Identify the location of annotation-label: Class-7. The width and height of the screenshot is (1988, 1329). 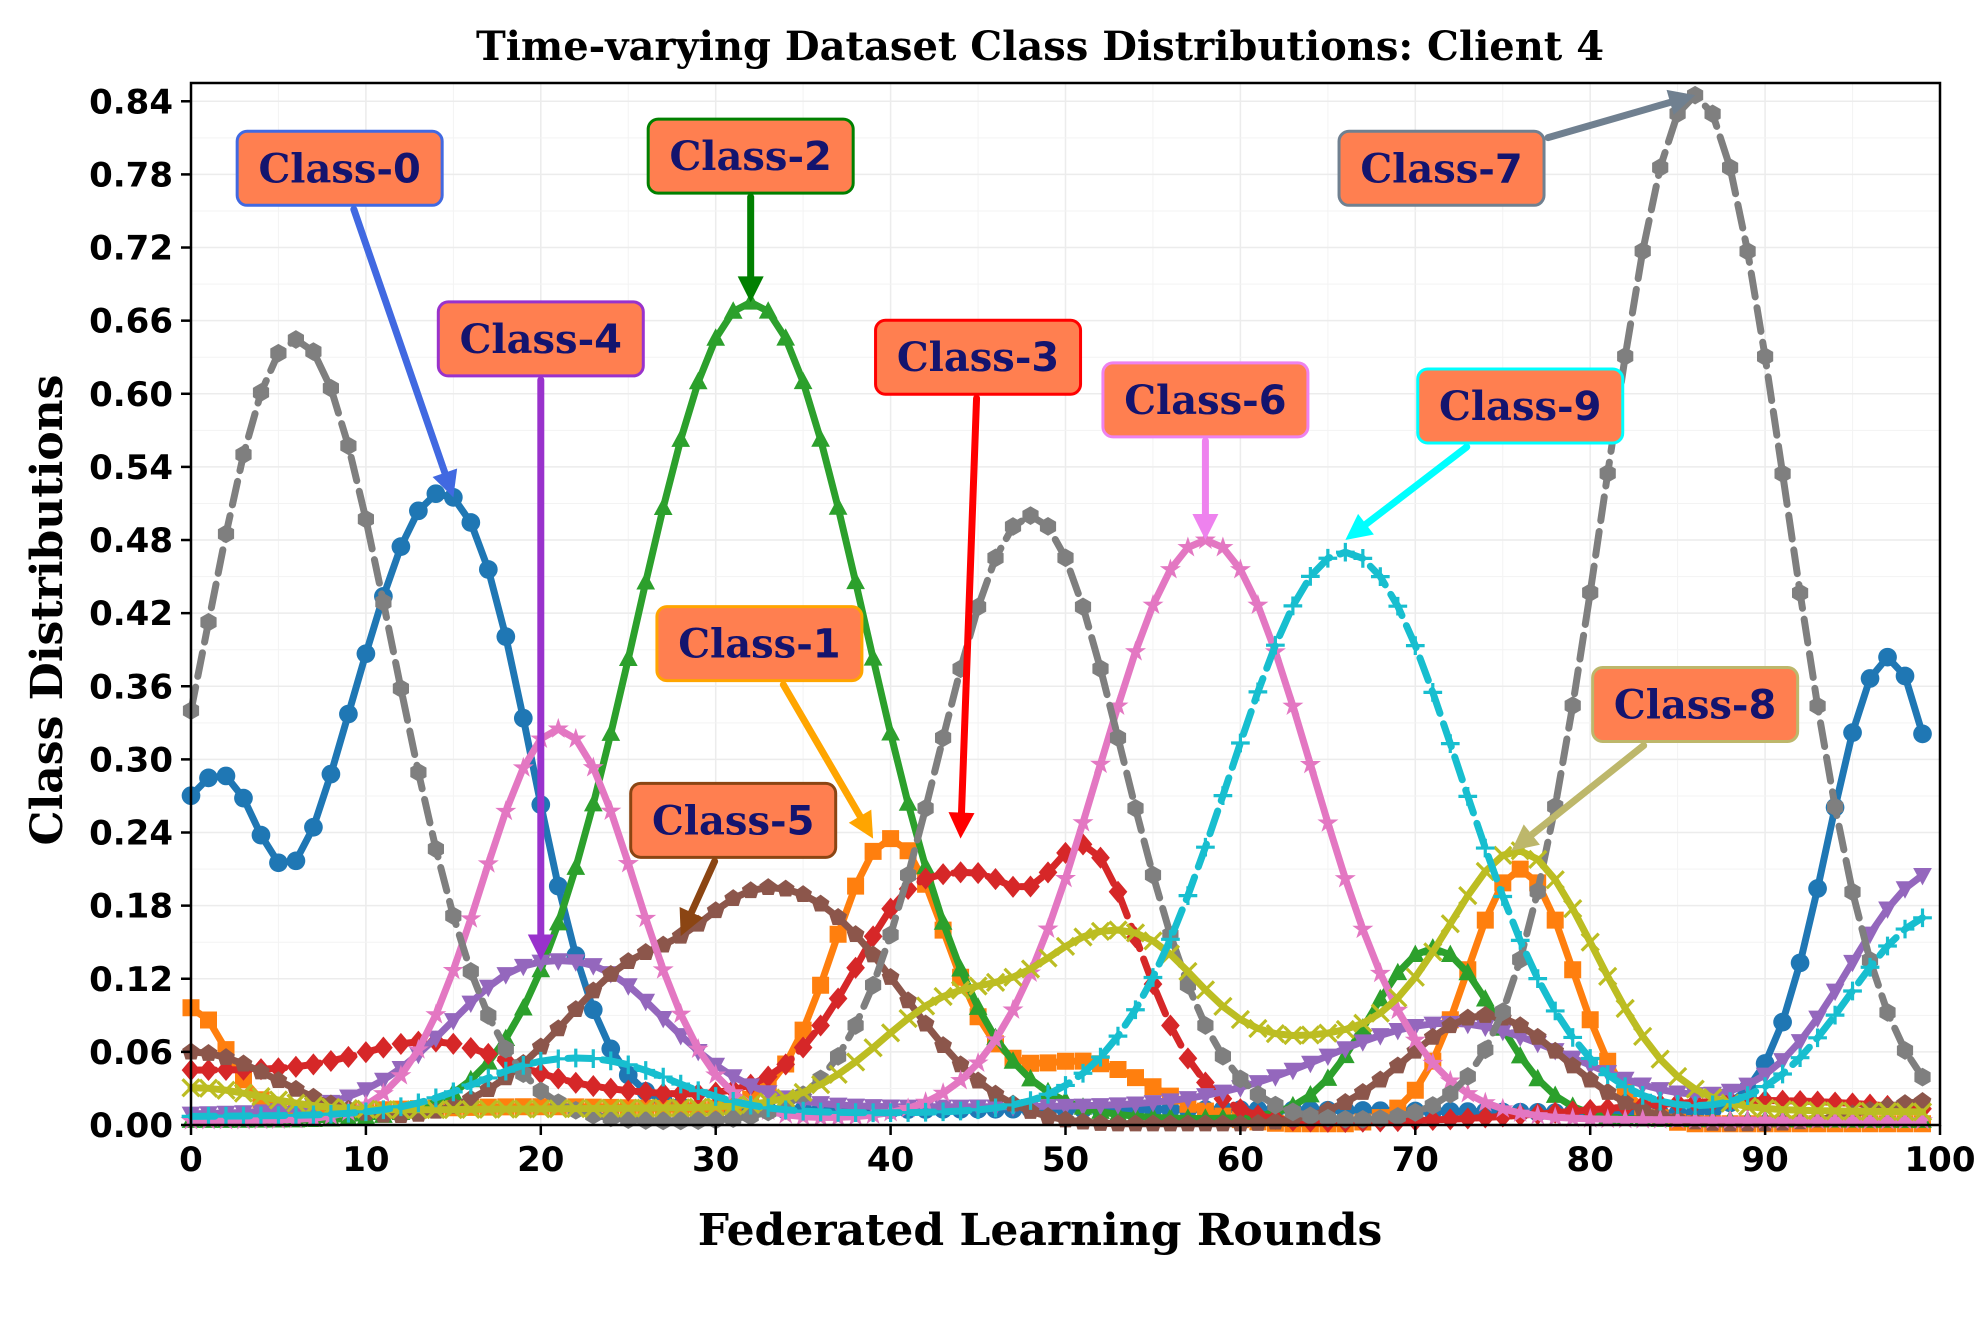
(1441, 168).